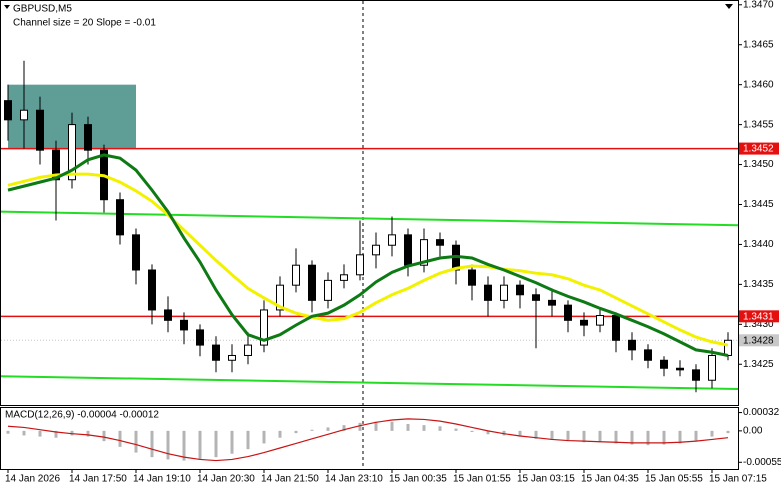  Describe the element at coordinates (418, 479) in the screenshot. I see `x-tick-label: 15 Jan 00:35` at that location.